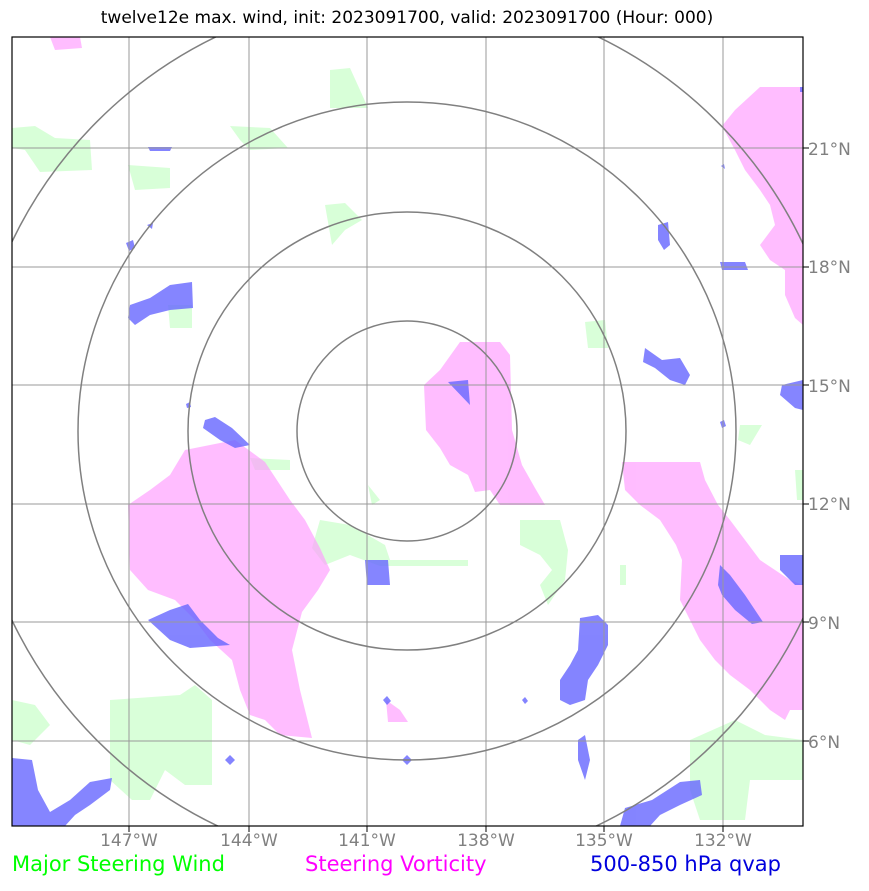 The width and height of the screenshot is (869, 891). What do you see at coordinates (396, 864) in the screenshot?
I see `legend-steering-vorticity: Steering Vorticity` at bounding box center [396, 864].